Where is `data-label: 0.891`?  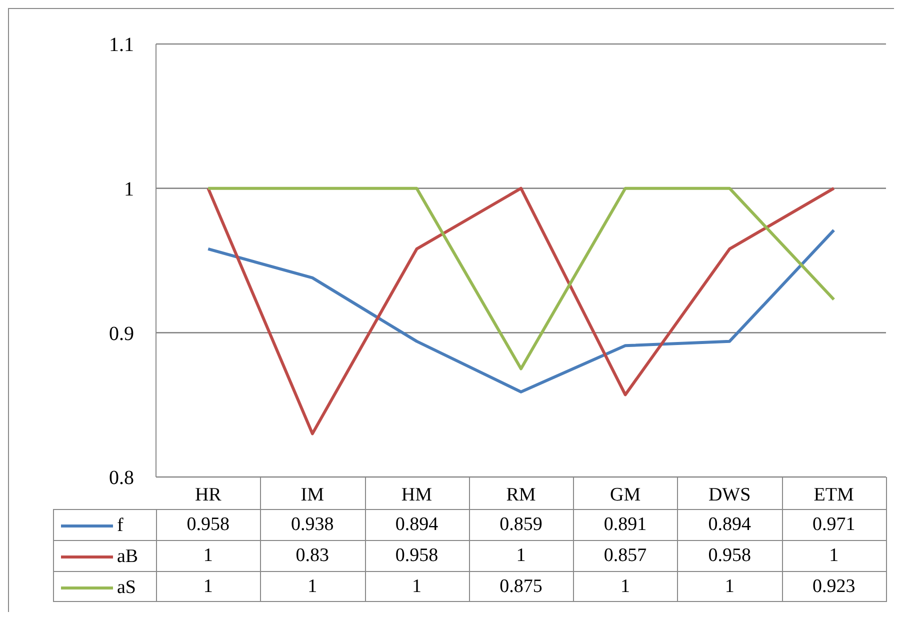 data-label: 0.891 is located at coordinates (625, 525).